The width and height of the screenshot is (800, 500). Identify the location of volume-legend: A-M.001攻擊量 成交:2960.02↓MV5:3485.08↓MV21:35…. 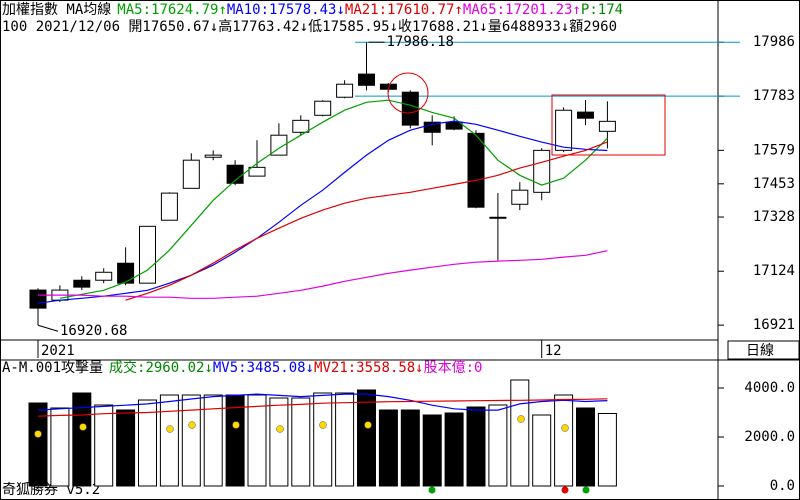
(242, 367).